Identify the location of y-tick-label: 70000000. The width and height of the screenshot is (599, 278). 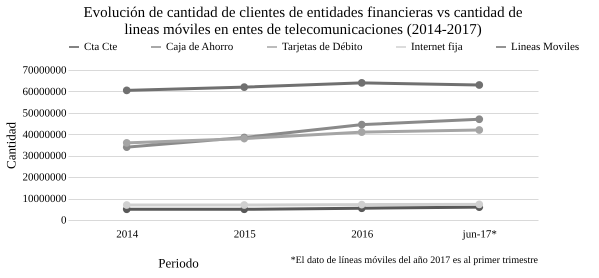
(44, 70).